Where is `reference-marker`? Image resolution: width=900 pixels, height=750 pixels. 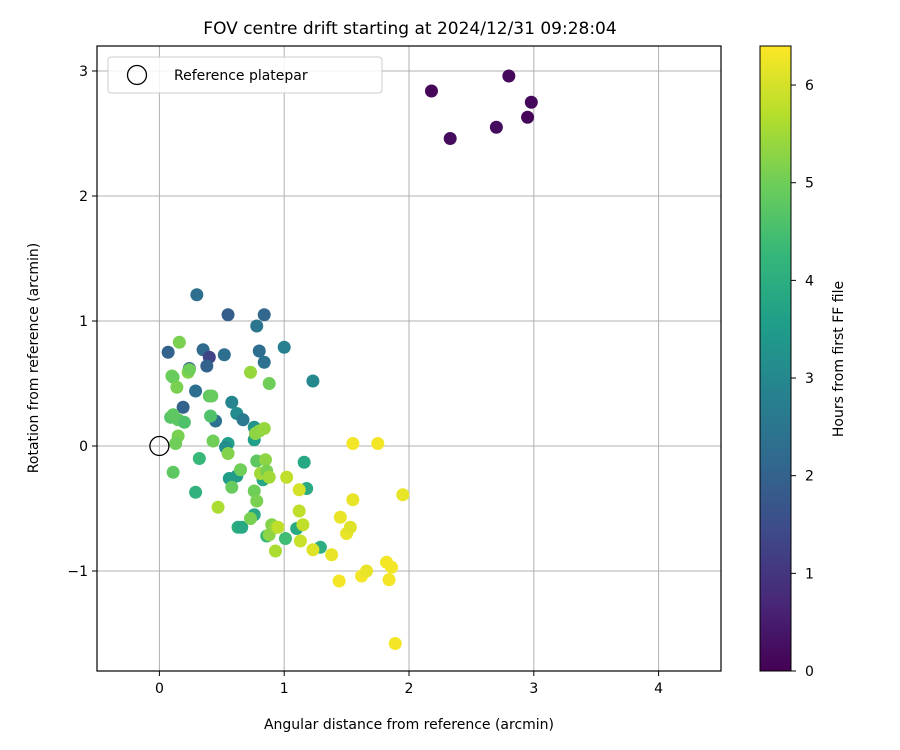 reference-marker is located at coordinates (159, 446).